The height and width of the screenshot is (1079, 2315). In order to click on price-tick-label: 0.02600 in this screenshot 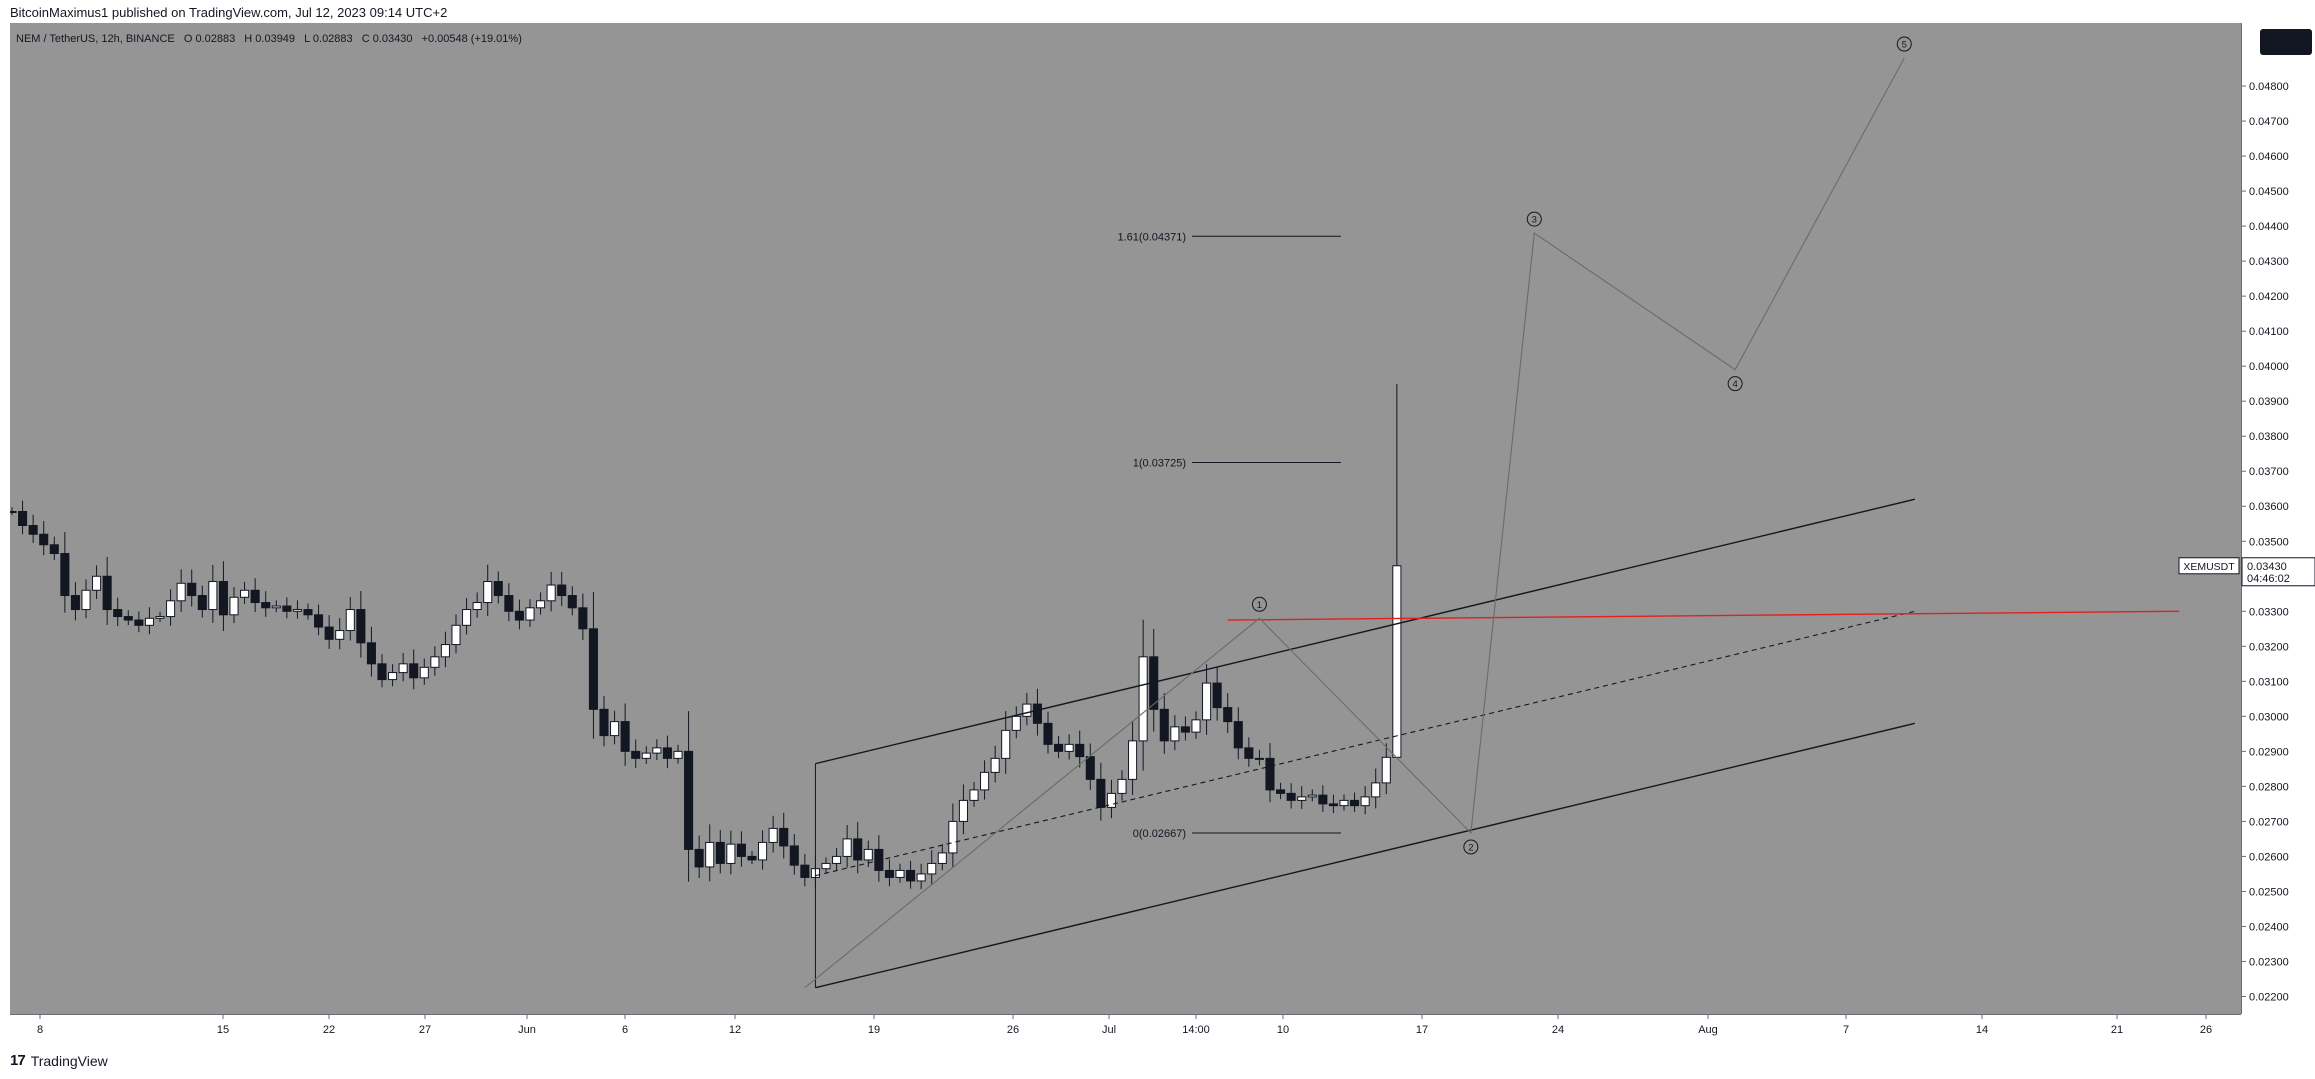, I will do `click(2269, 857)`.